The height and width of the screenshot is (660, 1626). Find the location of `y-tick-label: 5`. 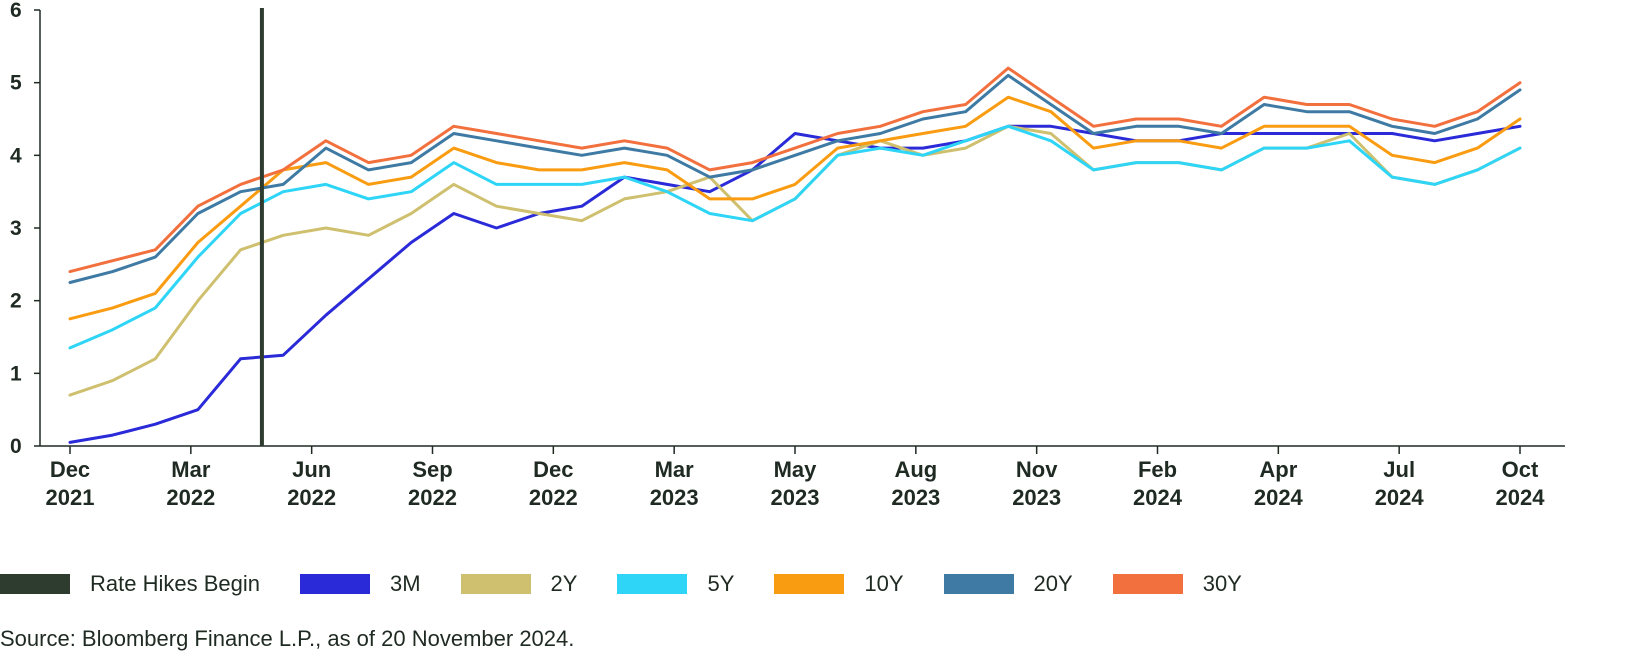

y-tick-label: 5 is located at coordinates (16, 83).